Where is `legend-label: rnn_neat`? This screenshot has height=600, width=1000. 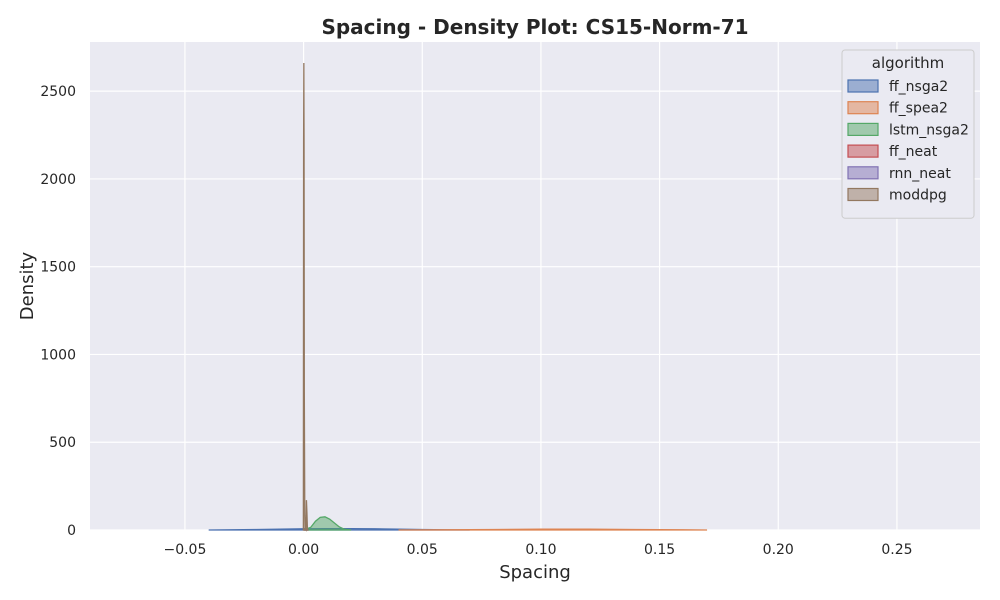
legend-label: rnn_neat is located at coordinates (920, 174).